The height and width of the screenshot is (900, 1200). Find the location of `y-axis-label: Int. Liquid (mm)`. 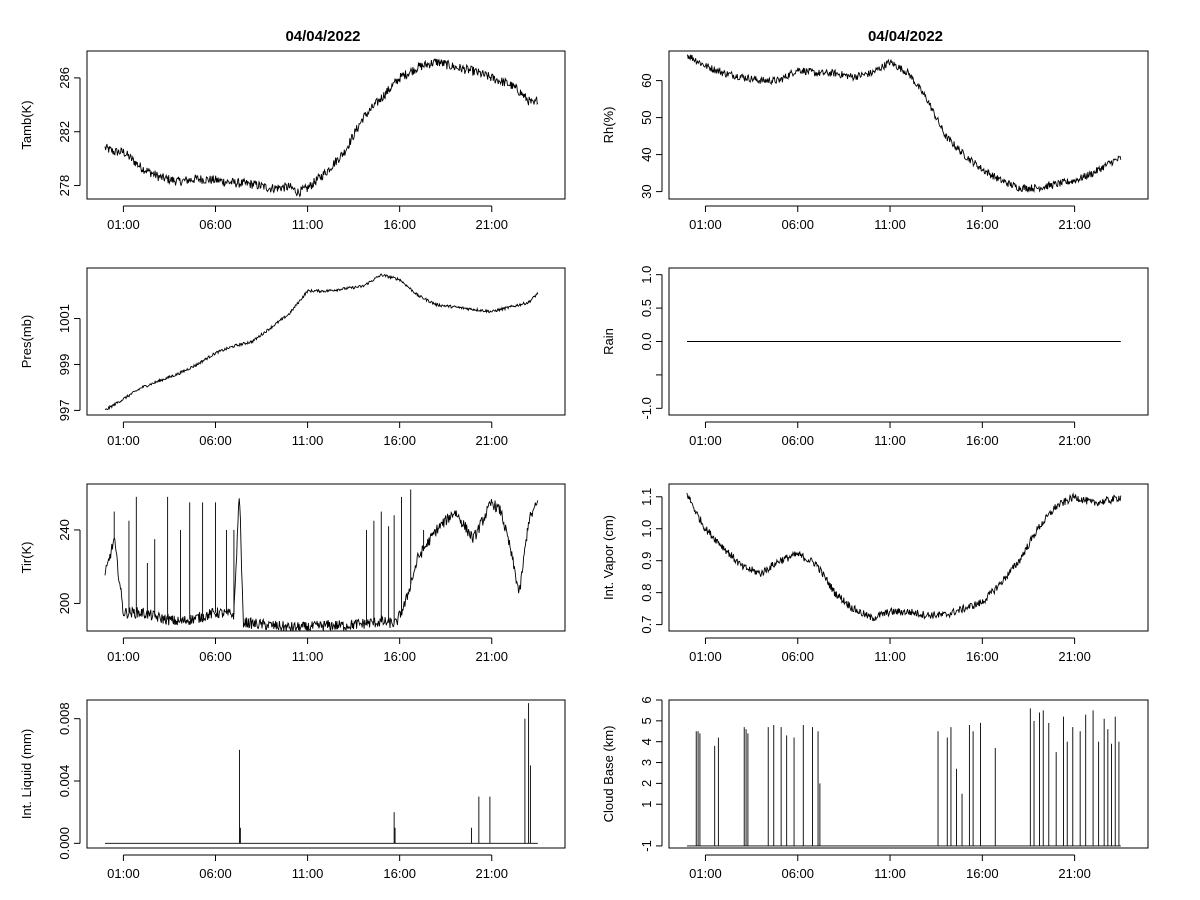

y-axis-label: Int. Liquid (mm) is located at coordinates (26, 774).